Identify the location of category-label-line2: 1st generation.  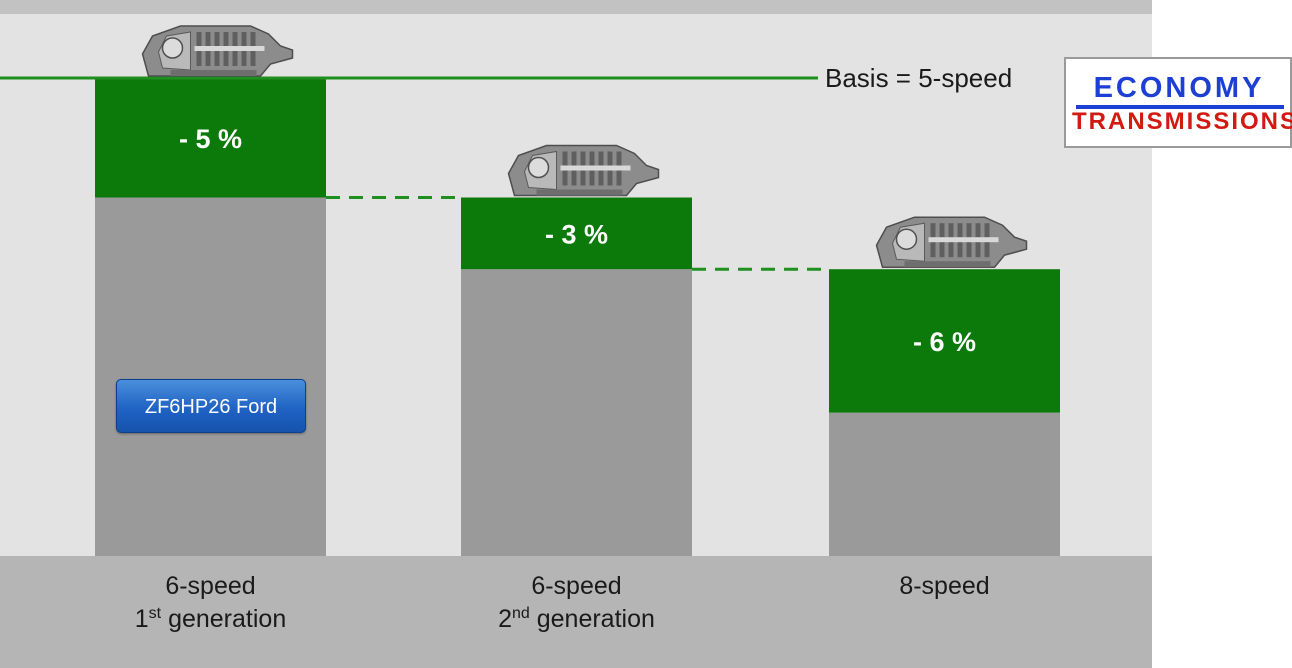
(210, 619).